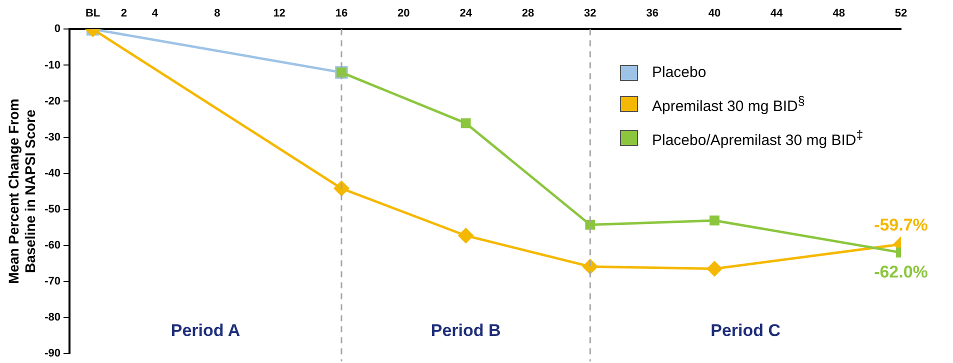 The height and width of the screenshot is (363, 953). What do you see at coordinates (123, 14) in the screenshot?
I see `x-tick-label: 2` at bounding box center [123, 14].